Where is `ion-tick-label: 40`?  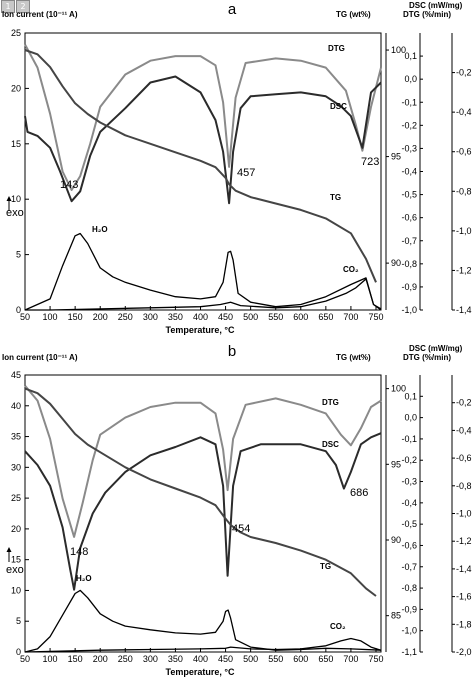 ion-tick-label: 40 is located at coordinates (16, 406).